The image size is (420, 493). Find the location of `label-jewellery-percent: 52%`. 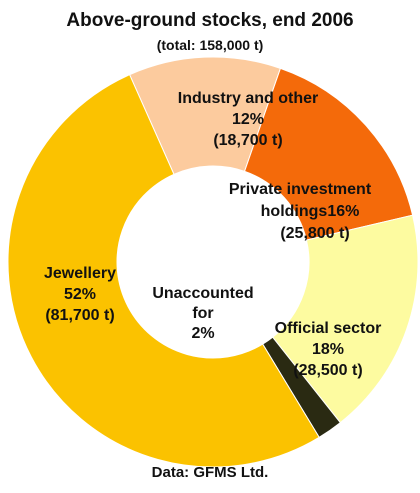

label-jewellery-percent: 52% is located at coordinates (80, 294).